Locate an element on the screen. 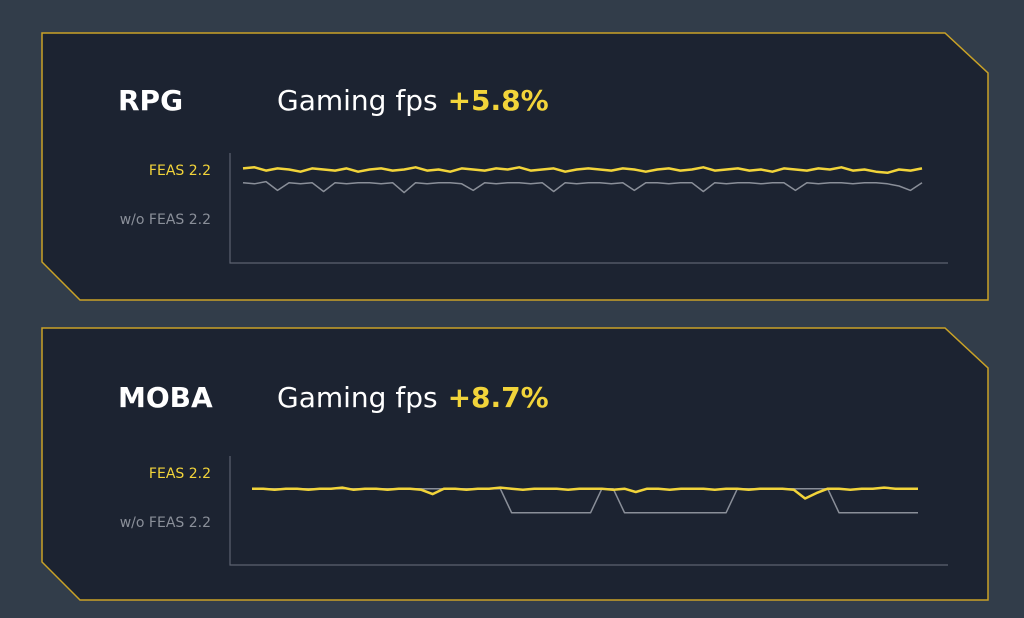 The image size is (1024, 618). subtitle: Gaming fps +8.7% is located at coordinates (413, 397).